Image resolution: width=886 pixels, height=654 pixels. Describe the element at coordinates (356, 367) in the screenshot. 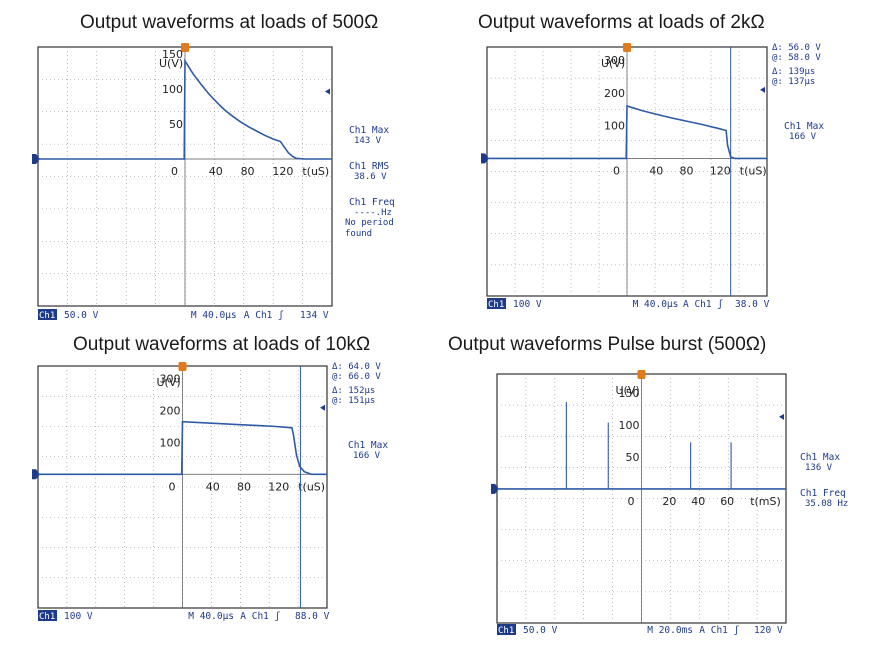

I see `cursor-delta-v: Δ: 64.0 V` at that location.